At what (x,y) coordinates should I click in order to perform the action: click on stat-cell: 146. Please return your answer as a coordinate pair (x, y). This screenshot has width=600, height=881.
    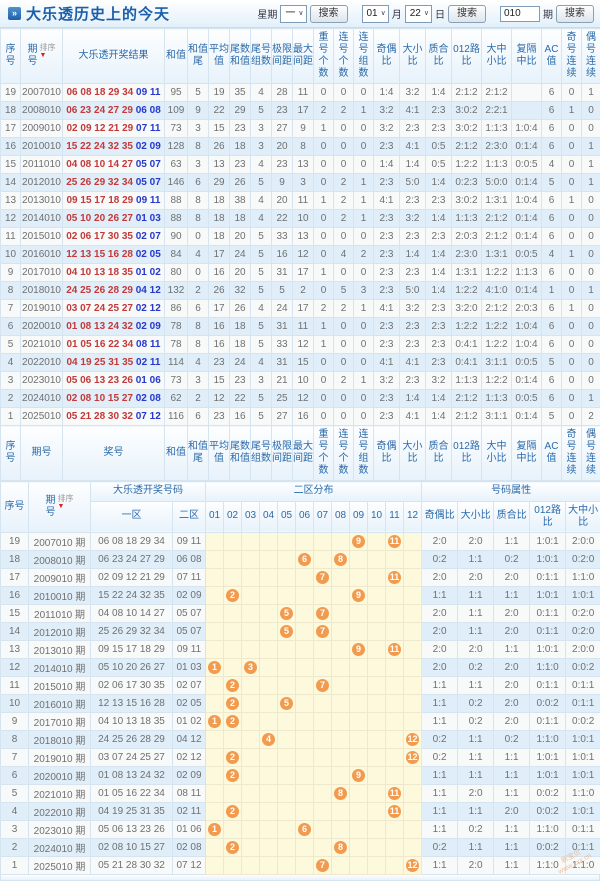
    Looking at the image, I should click on (176, 183).